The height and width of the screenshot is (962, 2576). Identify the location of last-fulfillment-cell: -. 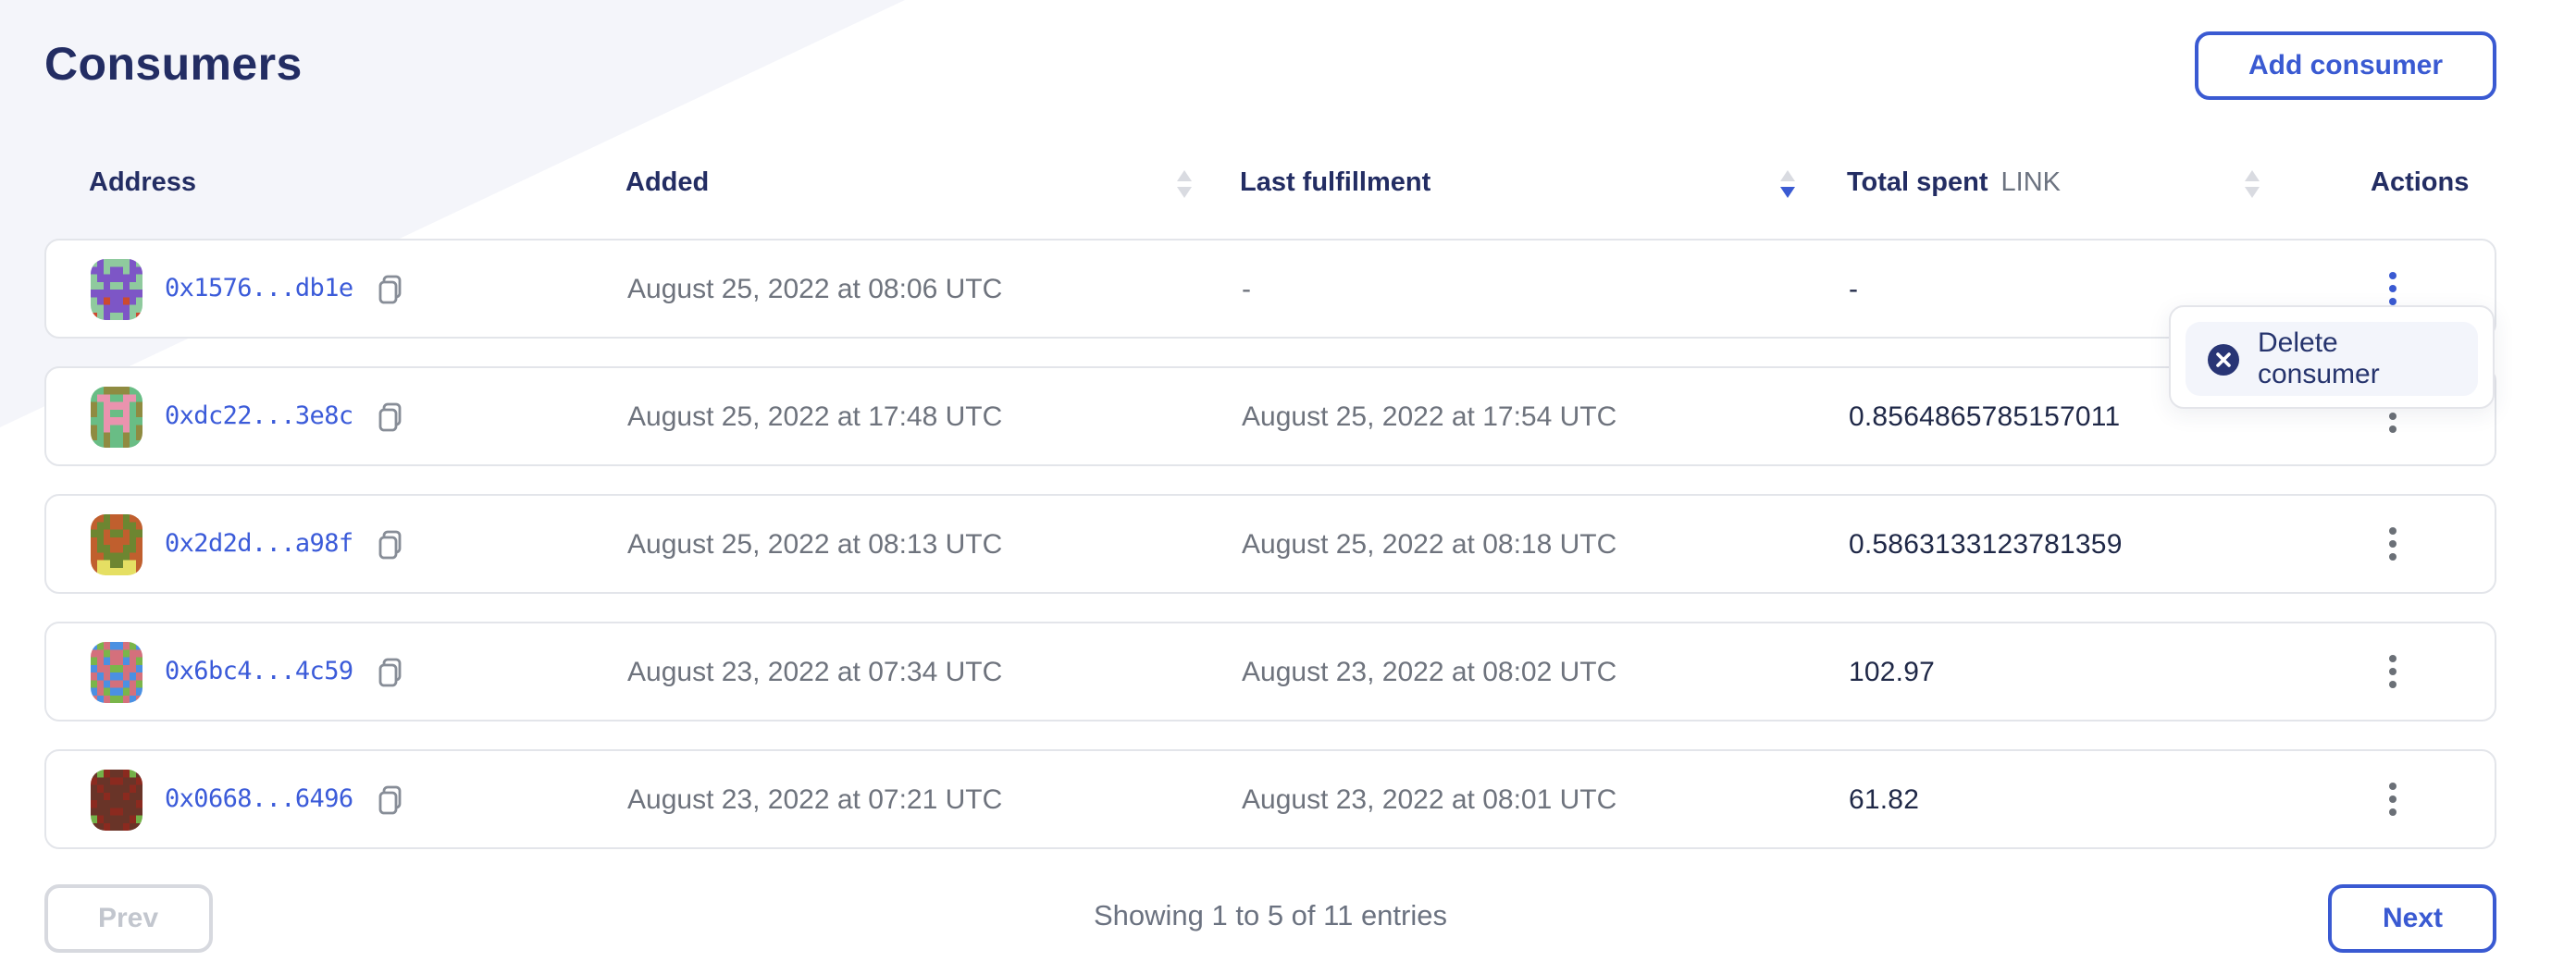
(1247, 289).